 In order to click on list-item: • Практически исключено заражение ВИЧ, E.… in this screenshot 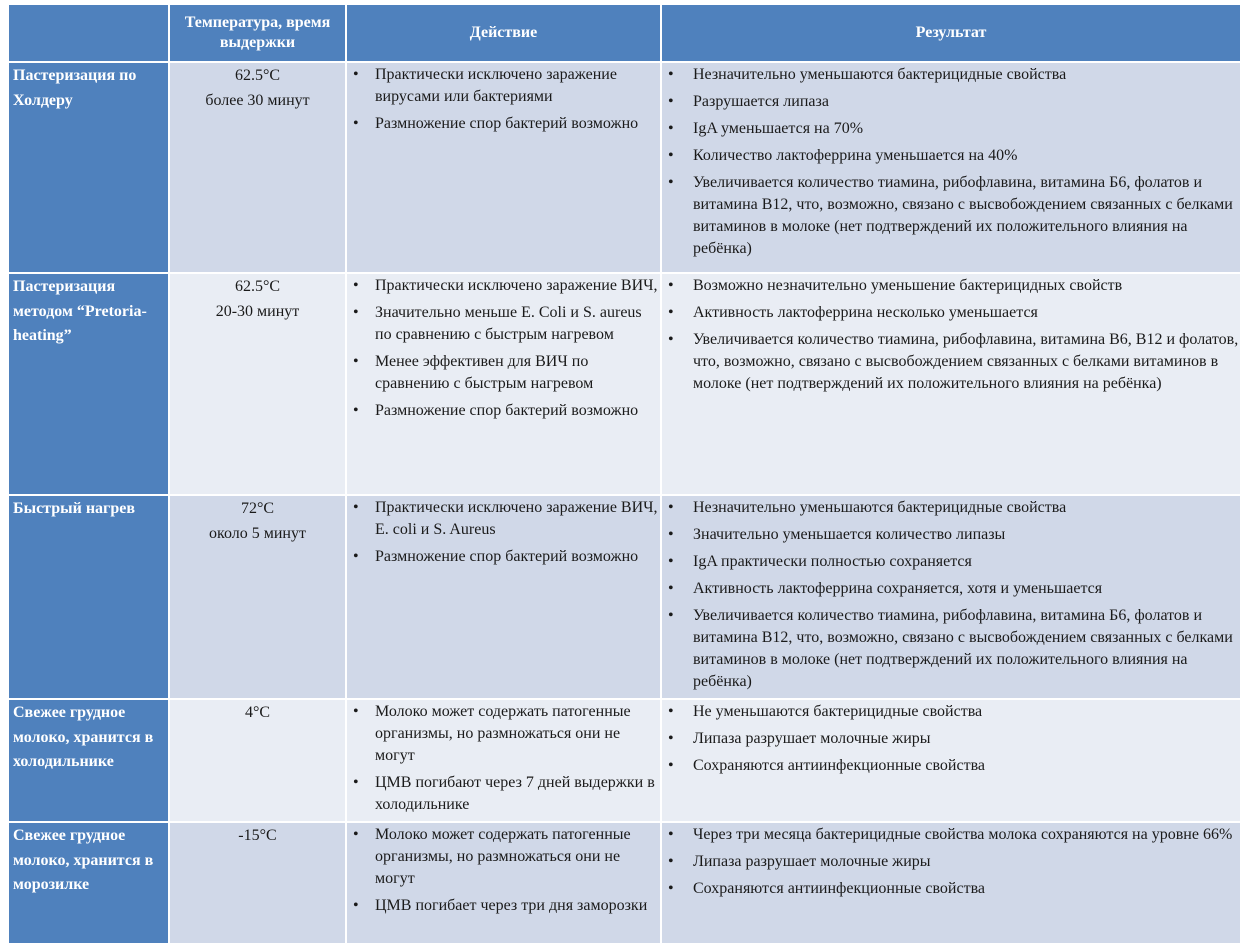, I will do `click(503, 519)`.